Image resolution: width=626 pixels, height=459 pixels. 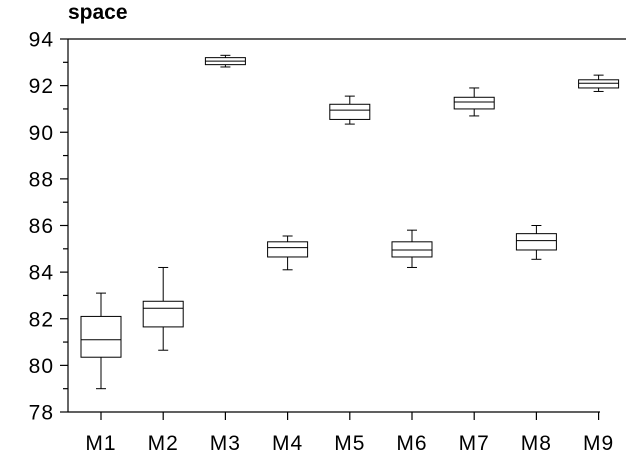 I want to click on box-group-m7, so click(x=474, y=102).